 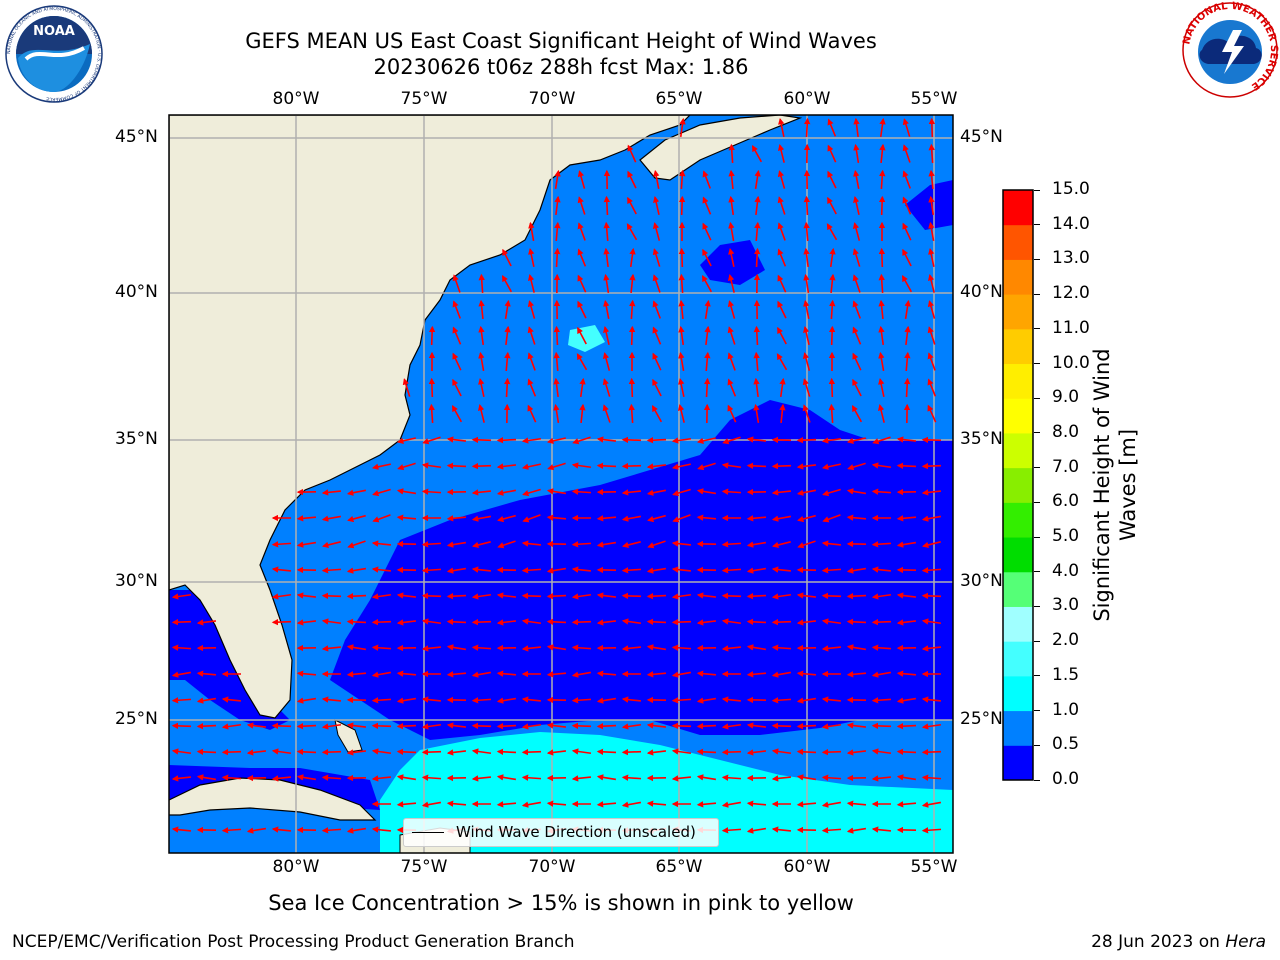 I want to click on lat-label-right: 40°N, so click(x=981, y=292).